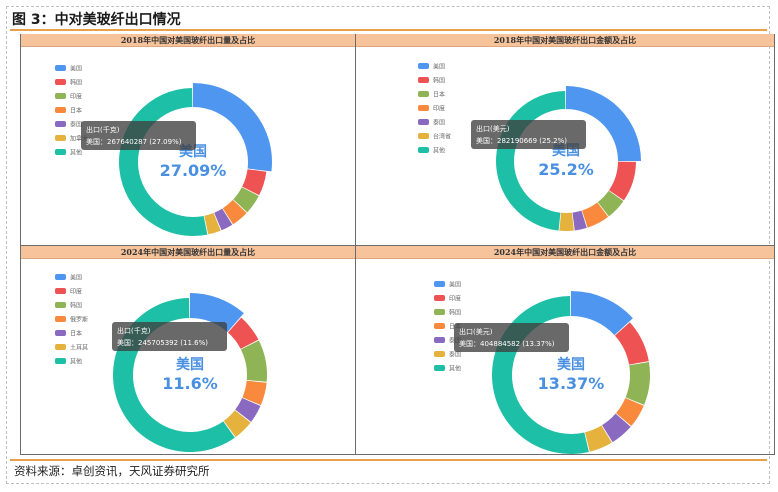  I want to click on panel-title-3: 2024年中国对美国玻纤出口量及占比, so click(188, 252).